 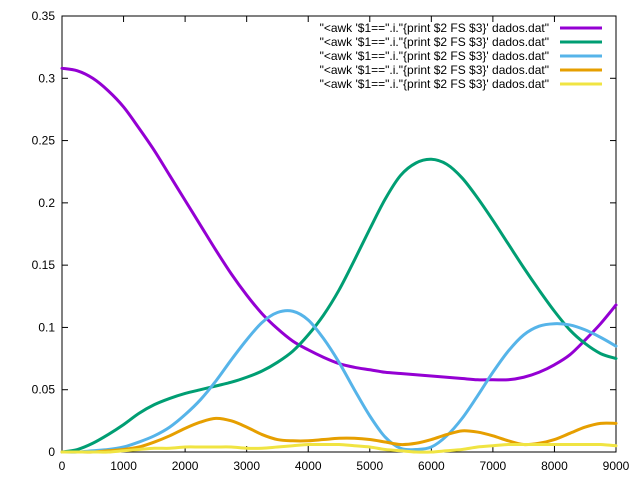 What do you see at coordinates (431, 466) in the screenshot?
I see `x-tick-label: 6000` at bounding box center [431, 466].